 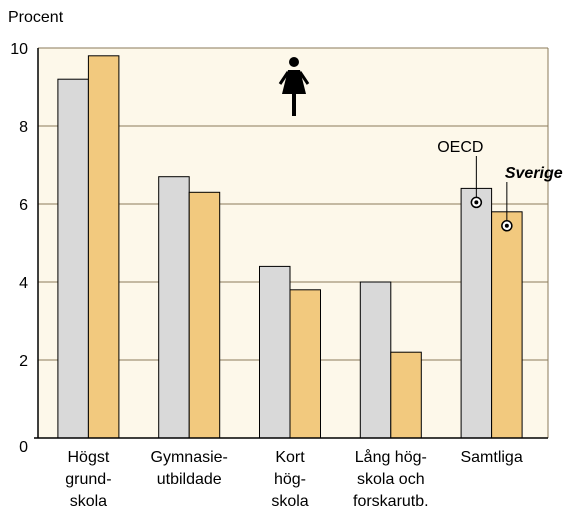 What do you see at coordinates (88, 479) in the screenshot?
I see `x-tick-label: grund-` at bounding box center [88, 479].